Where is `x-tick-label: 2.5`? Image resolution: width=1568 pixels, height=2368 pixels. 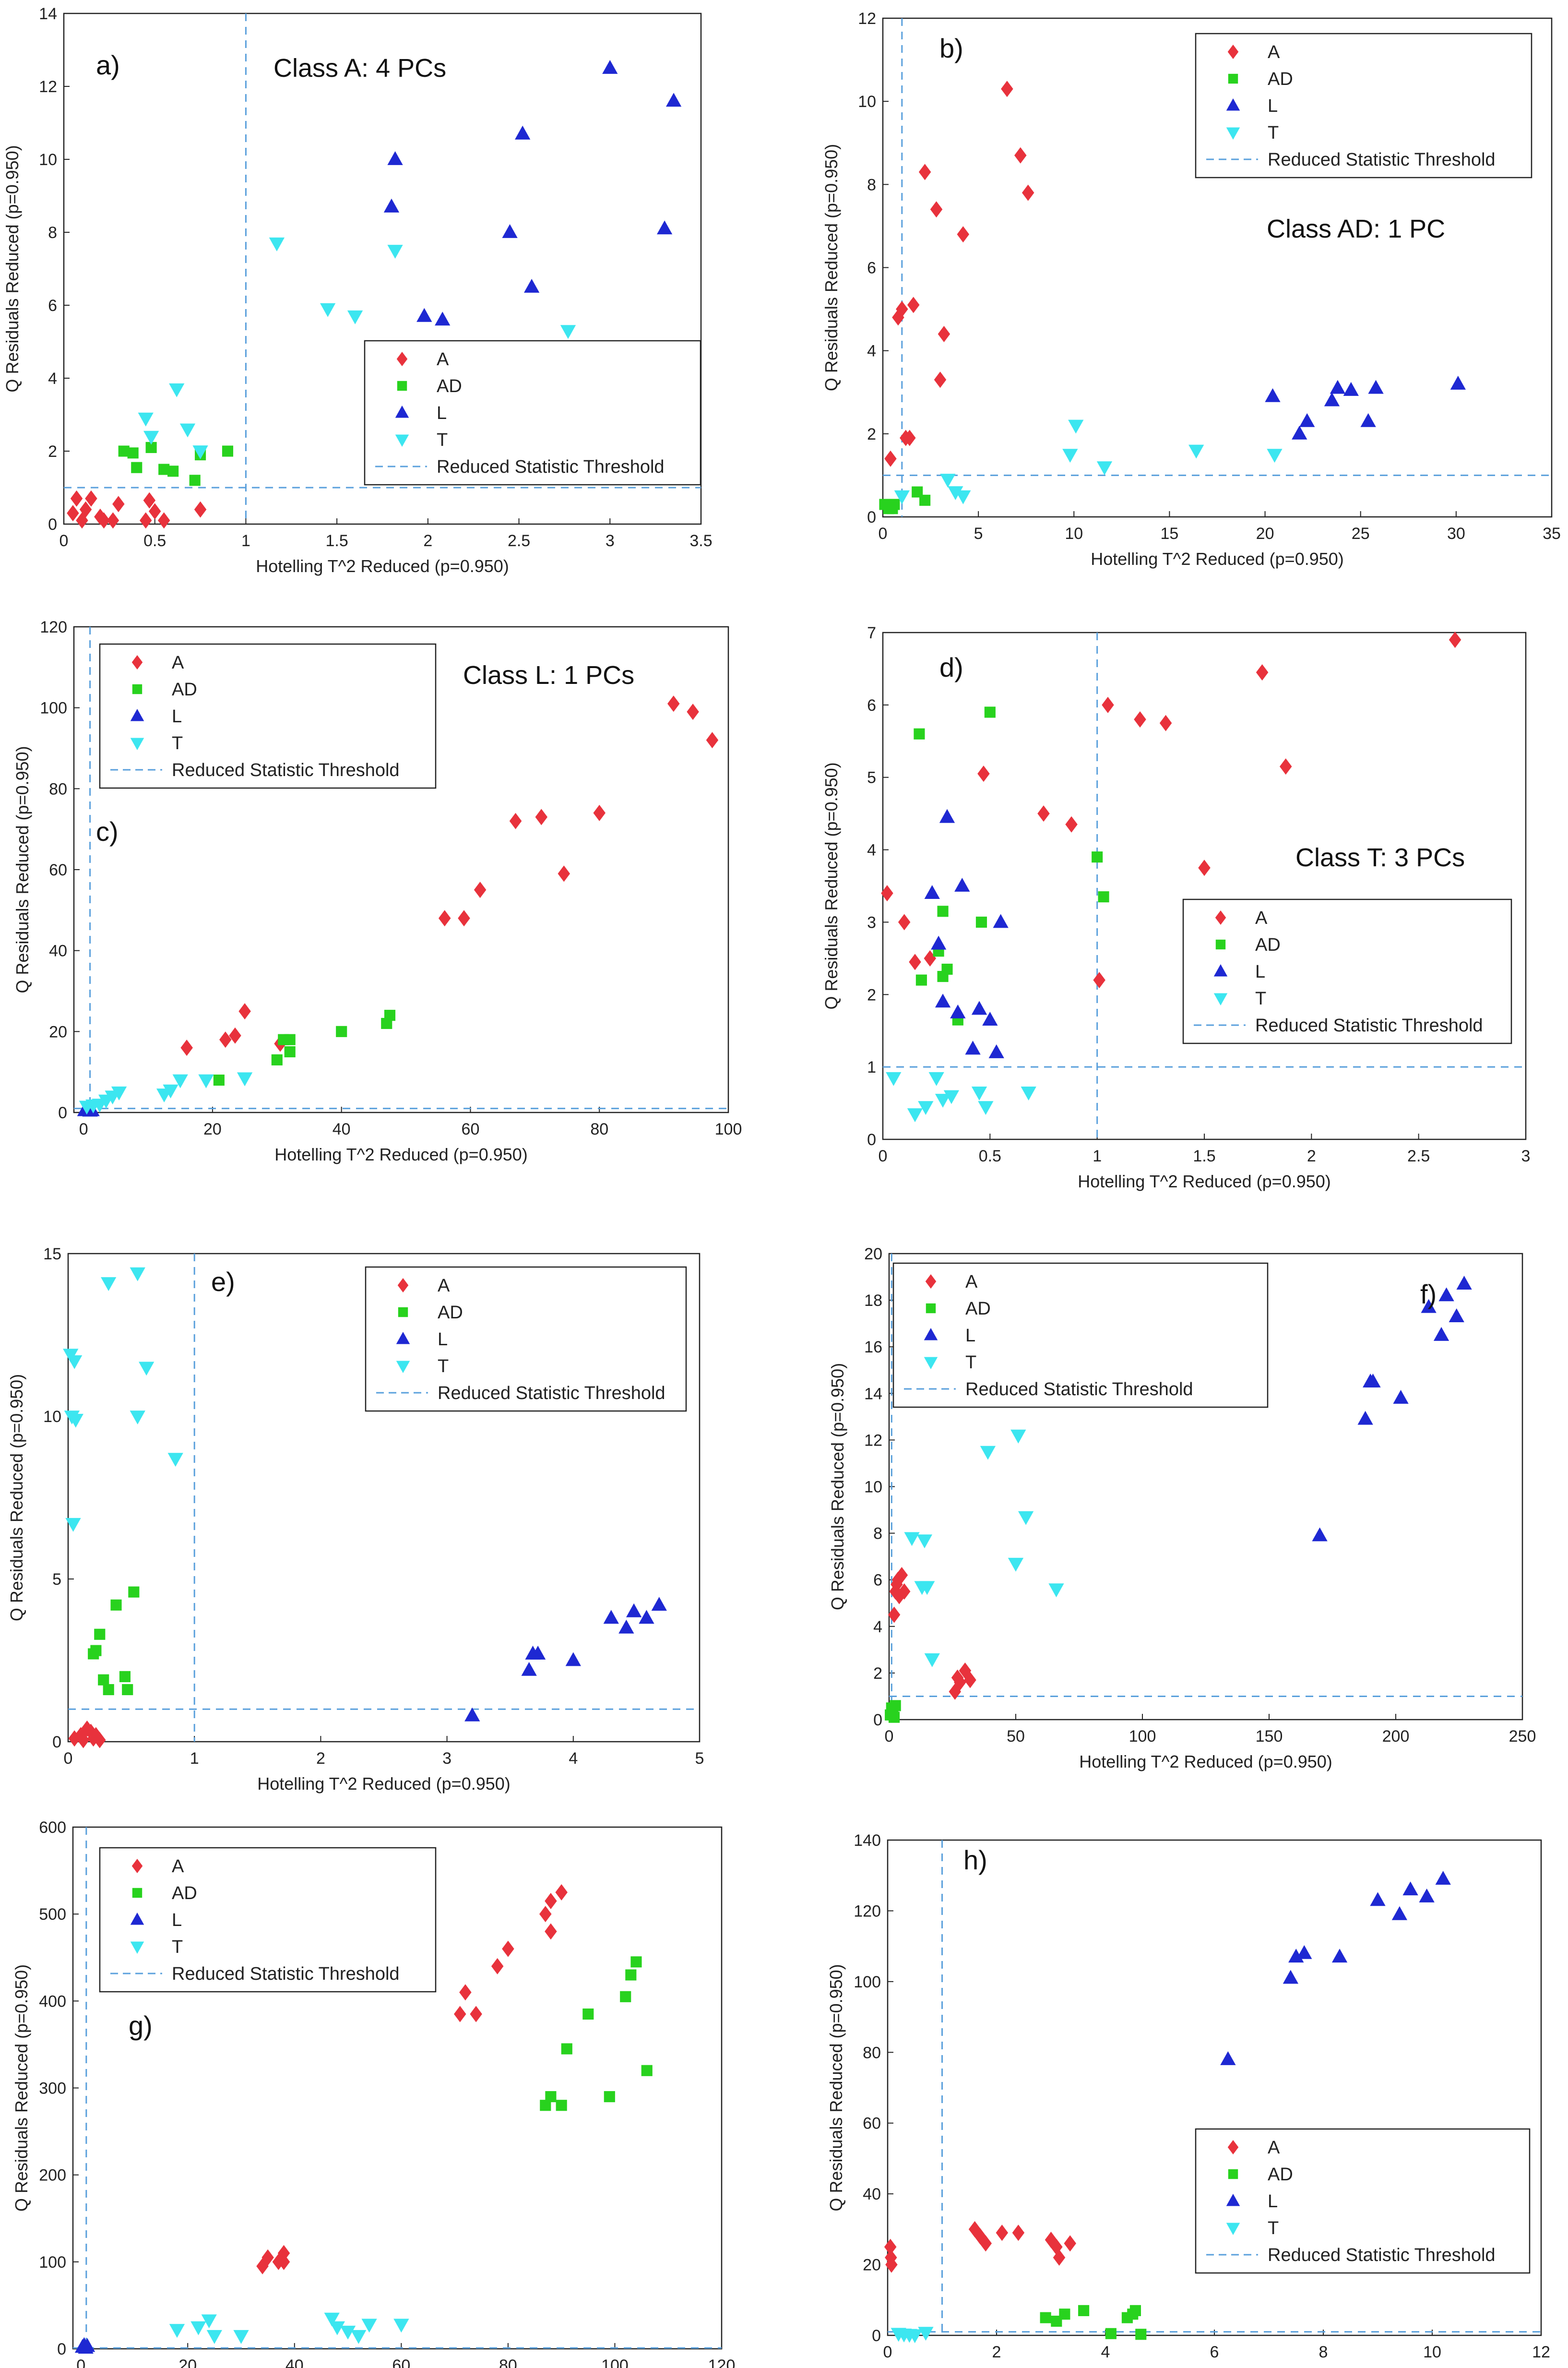
x-tick-label: 2.5 is located at coordinates (1418, 1156).